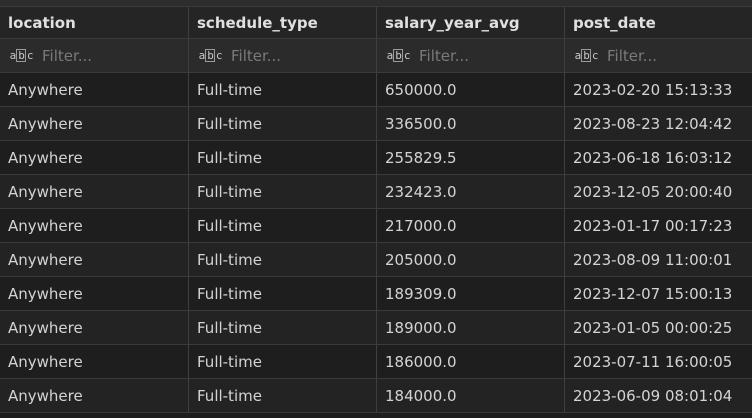 The image size is (752, 418). What do you see at coordinates (471, 362) in the screenshot?
I see `cell-salary-year-avg: 186000.0` at bounding box center [471, 362].